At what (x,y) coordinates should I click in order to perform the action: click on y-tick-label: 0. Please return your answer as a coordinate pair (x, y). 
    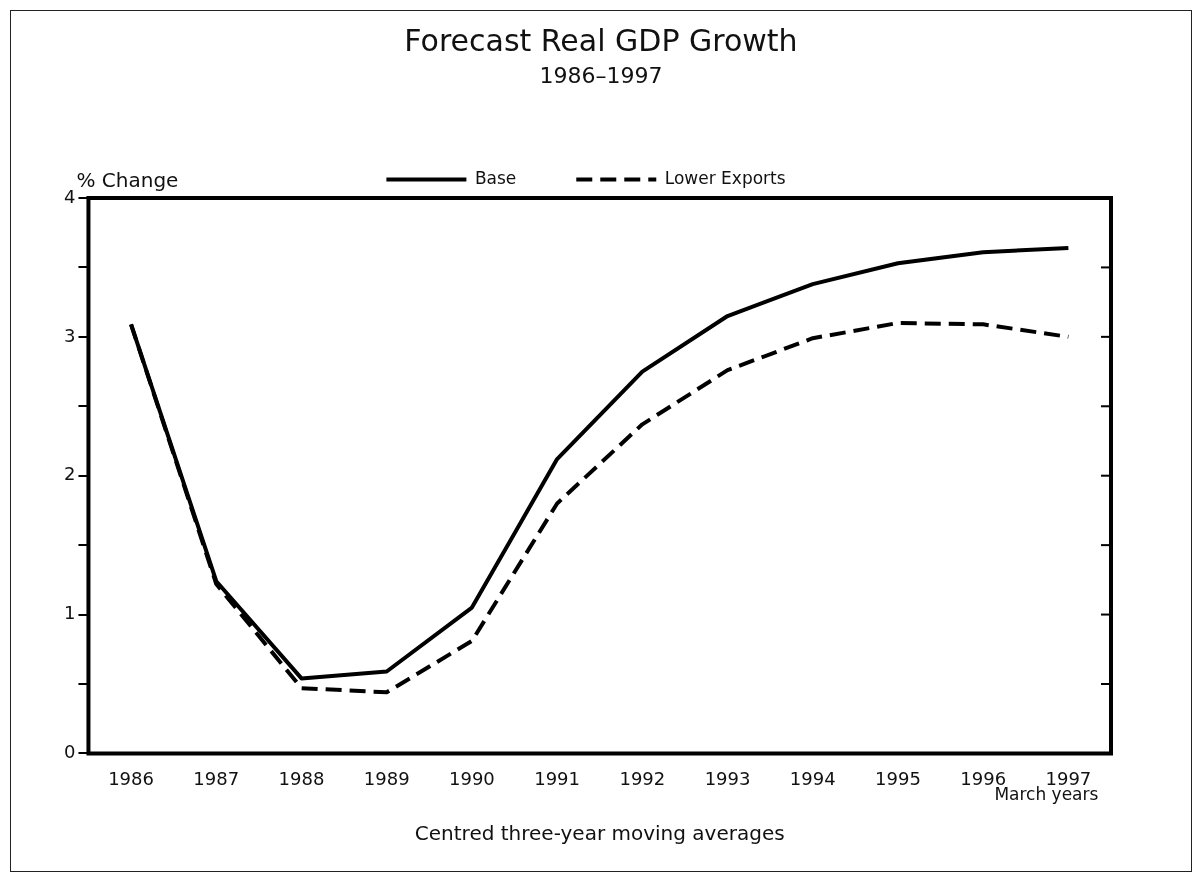
    Looking at the image, I should click on (70, 752).